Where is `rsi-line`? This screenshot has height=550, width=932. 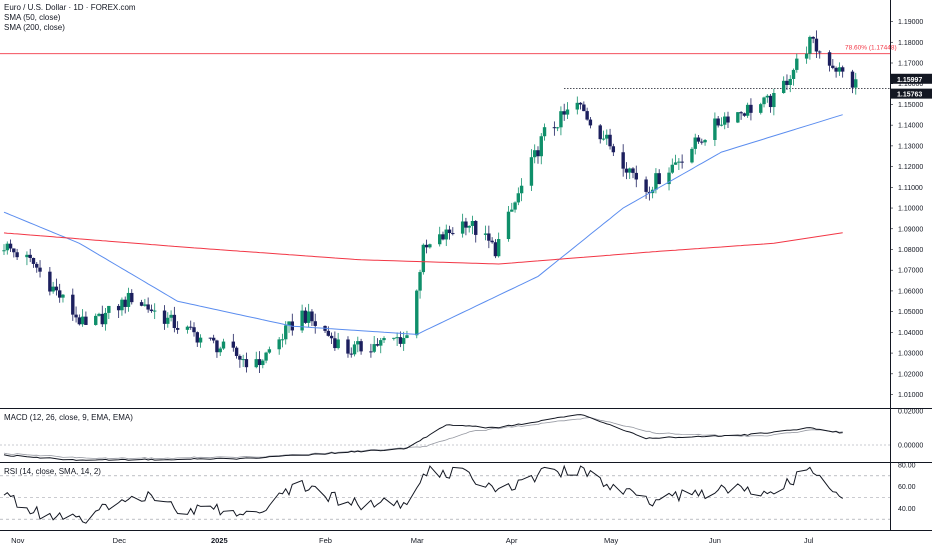
rsi-line is located at coordinates (423, 494).